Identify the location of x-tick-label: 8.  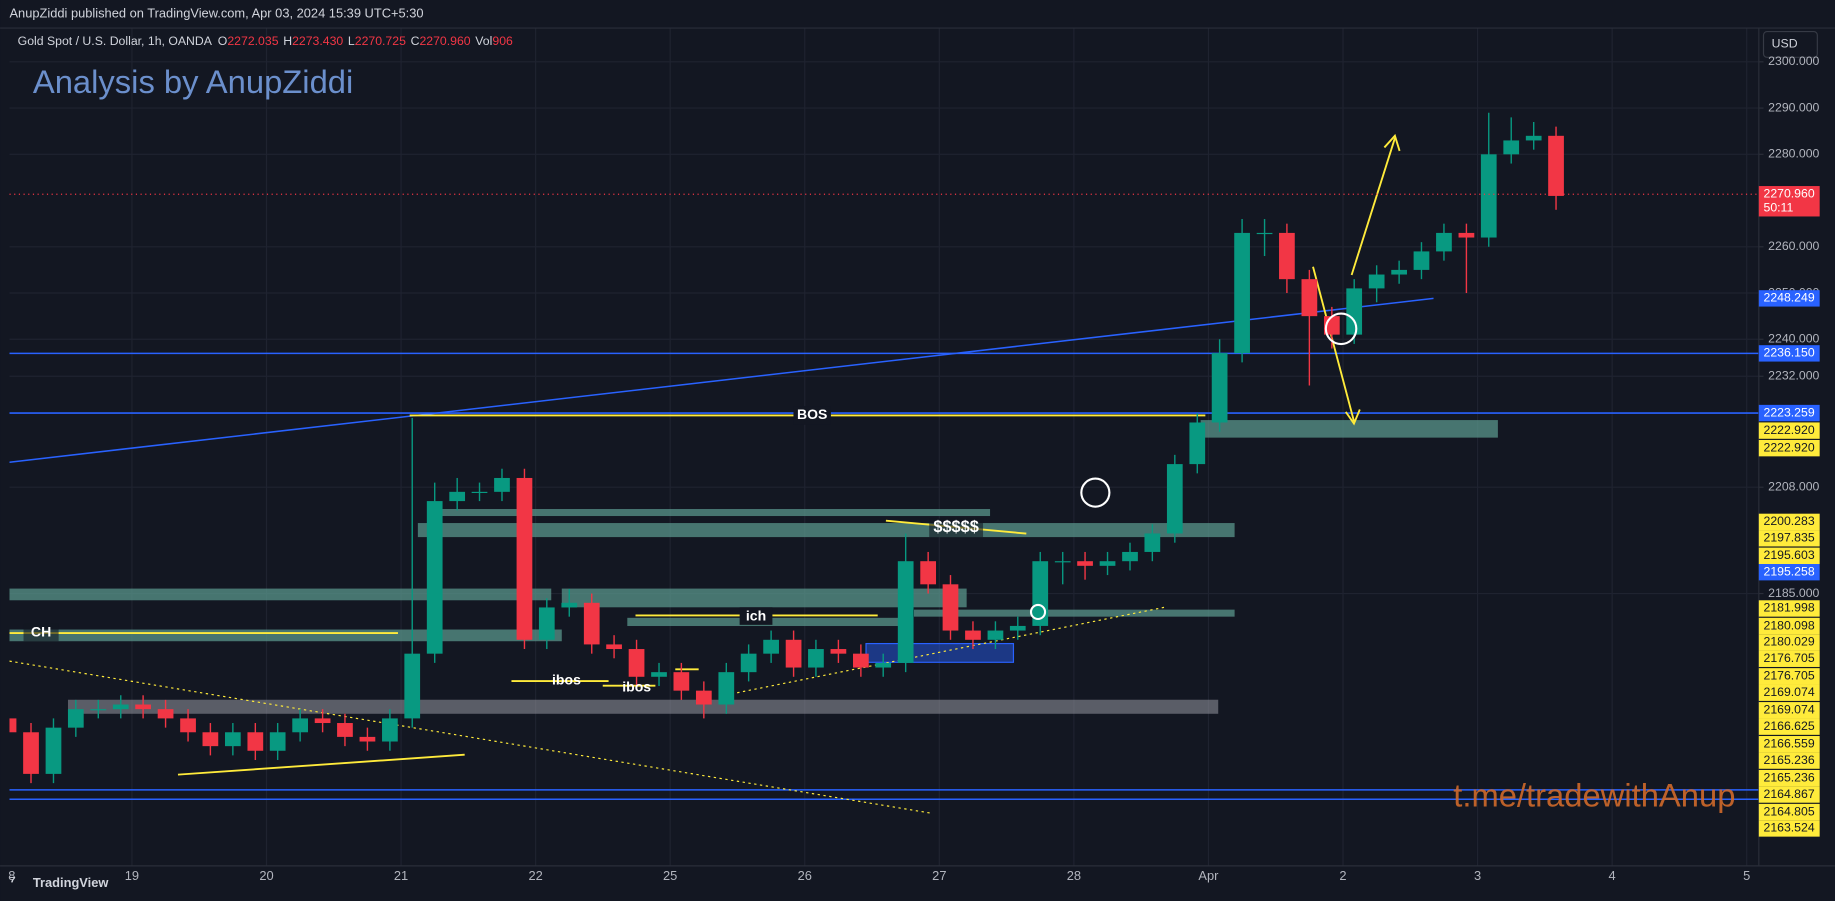
(11, 875).